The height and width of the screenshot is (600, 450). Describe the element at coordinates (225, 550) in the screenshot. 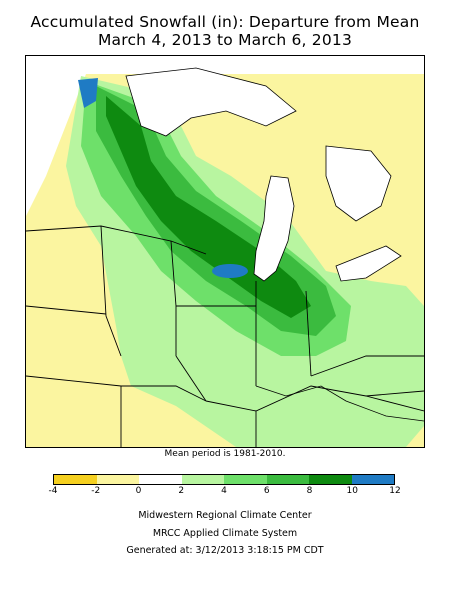

I see `footer-generated-time: Generated at: 3/12/2013 3:18:15 PM CDT` at that location.